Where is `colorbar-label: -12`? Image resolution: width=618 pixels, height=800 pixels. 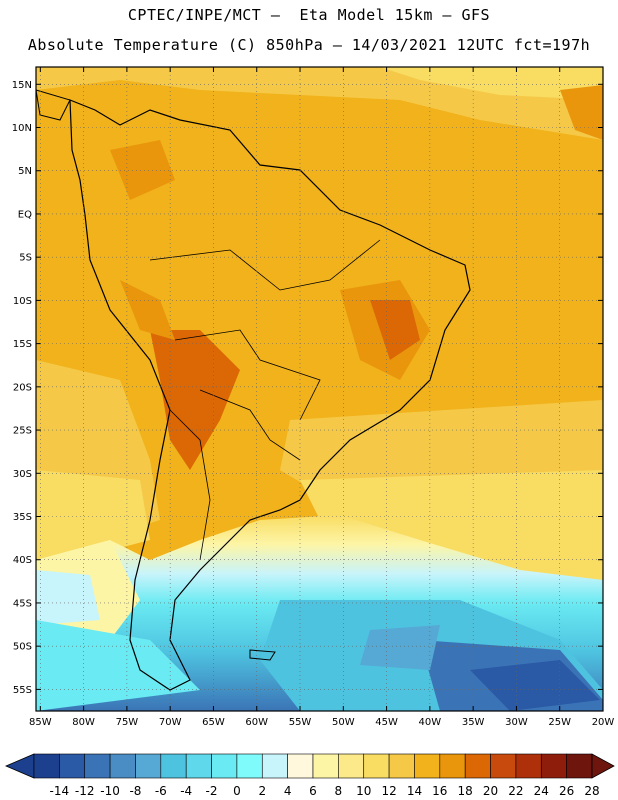
colorbar-label: -12 is located at coordinates (85, 791).